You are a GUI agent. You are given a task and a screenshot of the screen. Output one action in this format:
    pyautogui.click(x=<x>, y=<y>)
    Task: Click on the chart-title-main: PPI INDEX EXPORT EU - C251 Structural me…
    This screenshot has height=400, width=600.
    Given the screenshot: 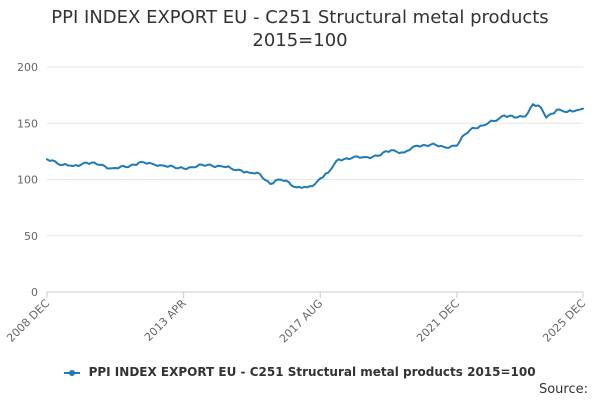 What is the action you would take?
    pyautogui.click(x=300, y=17)
    